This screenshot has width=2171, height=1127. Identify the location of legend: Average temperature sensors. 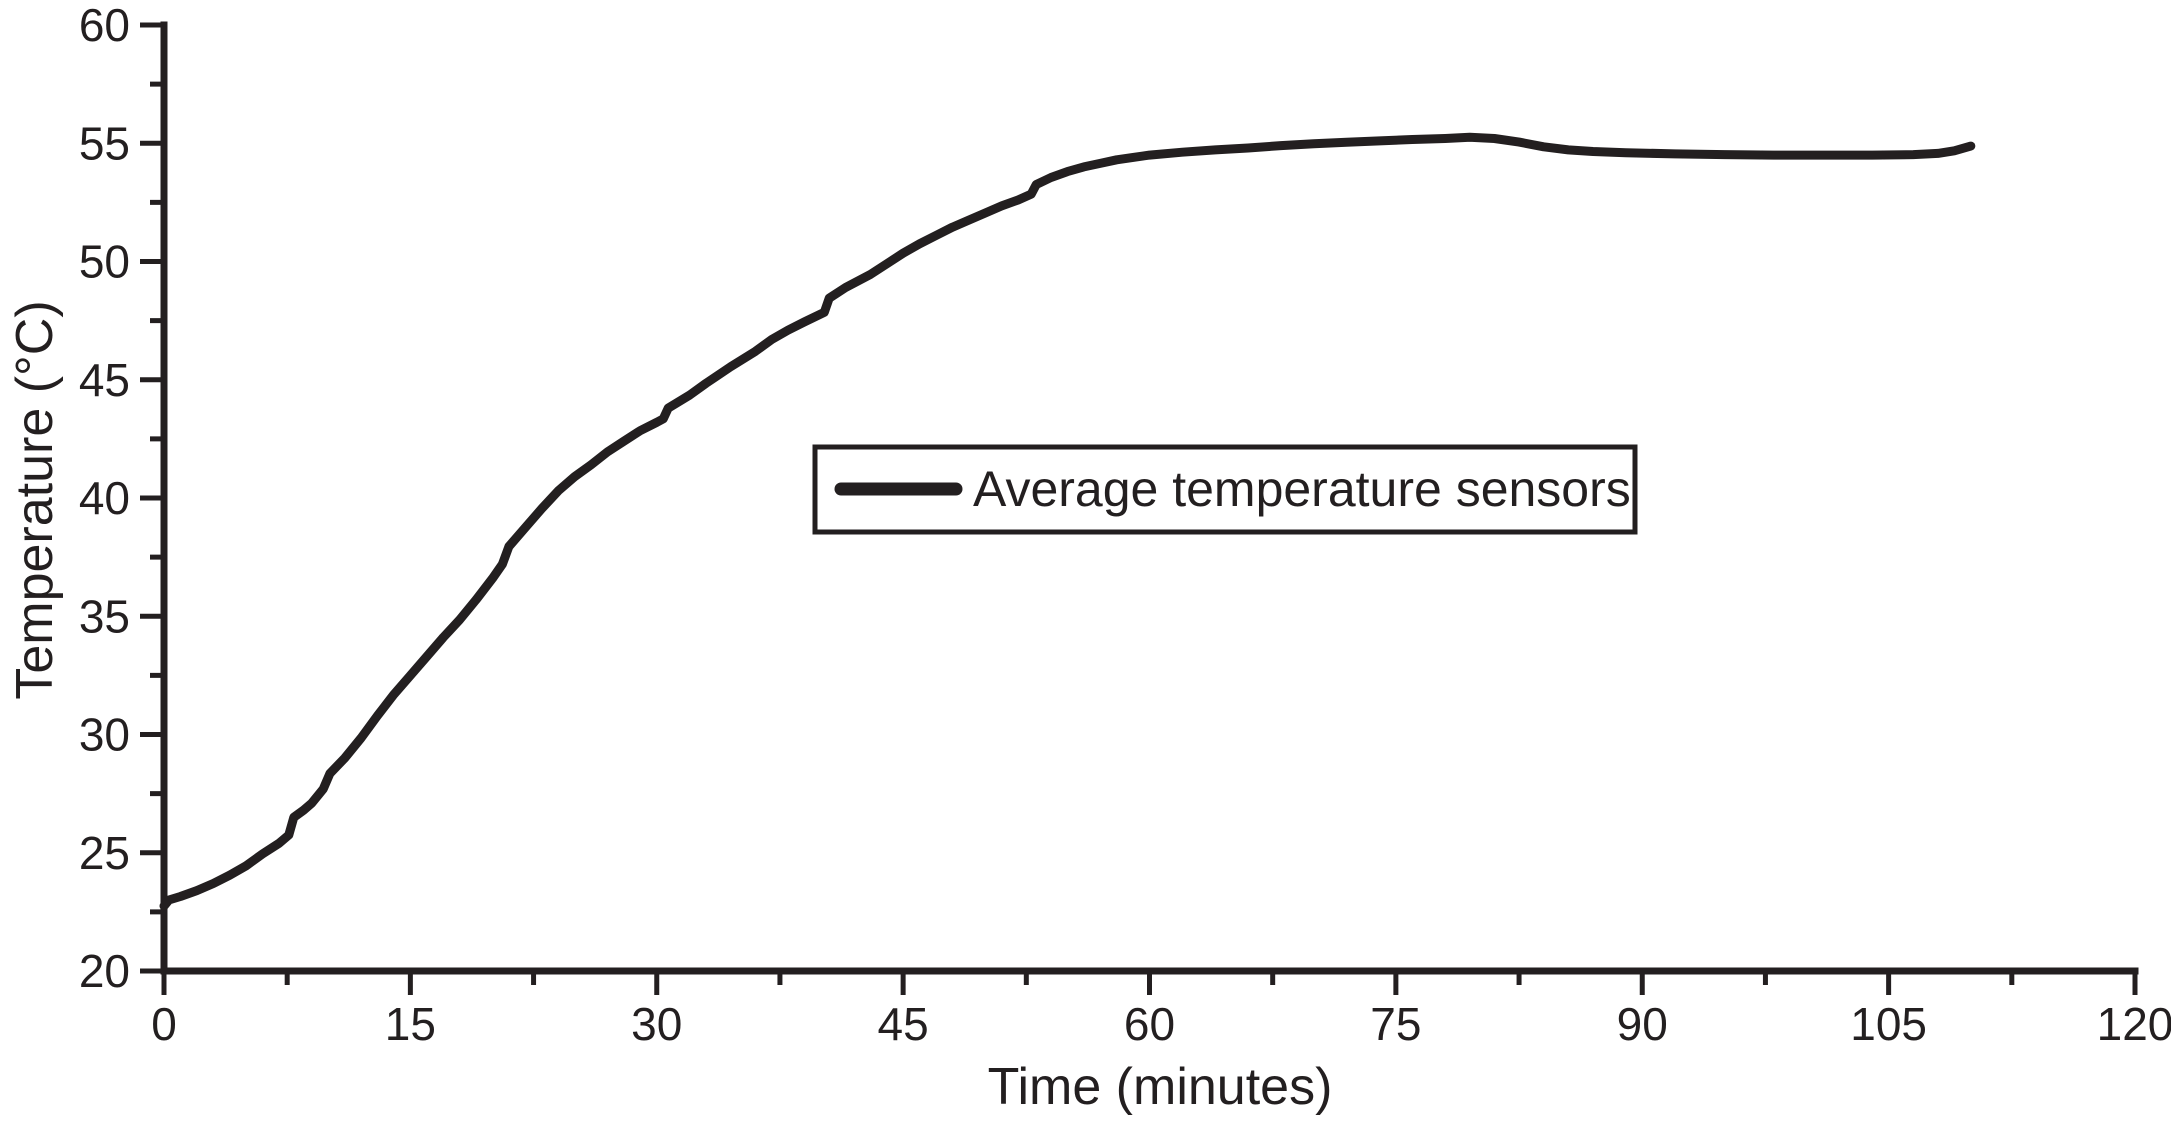
(1225, 489).